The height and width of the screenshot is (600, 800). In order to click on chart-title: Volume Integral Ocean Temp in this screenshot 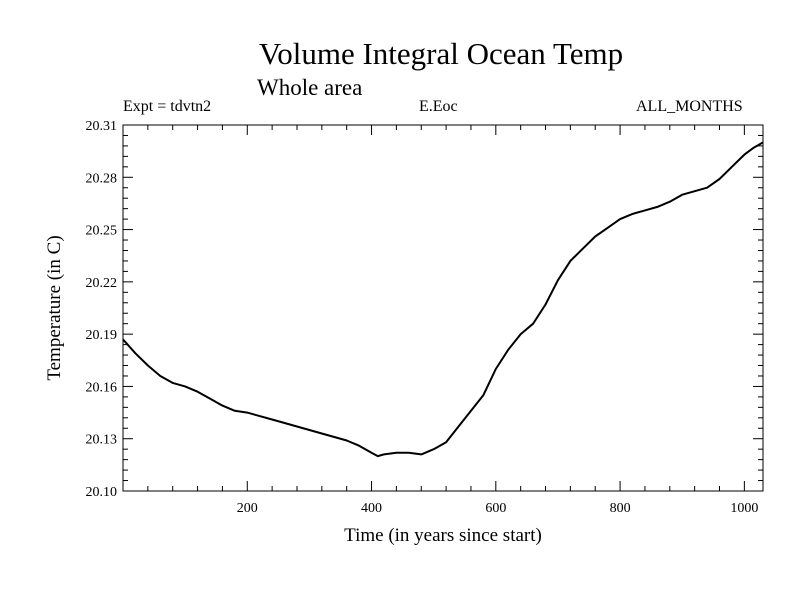, I will do `click(441, 53)`.